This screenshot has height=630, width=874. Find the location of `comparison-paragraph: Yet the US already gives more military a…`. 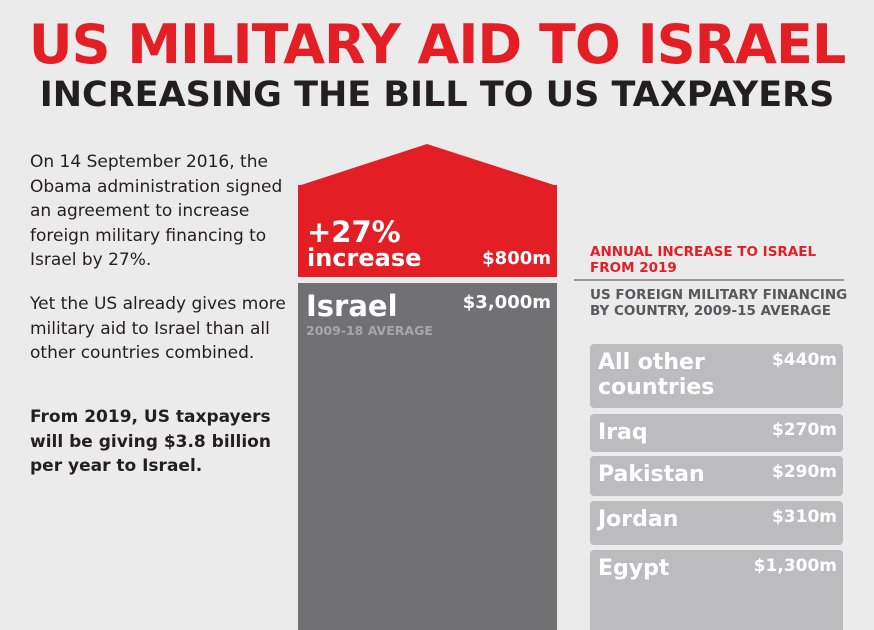

comparison-paragraph: Yet the US already gives more military a… is located at coordinates (158, 328).